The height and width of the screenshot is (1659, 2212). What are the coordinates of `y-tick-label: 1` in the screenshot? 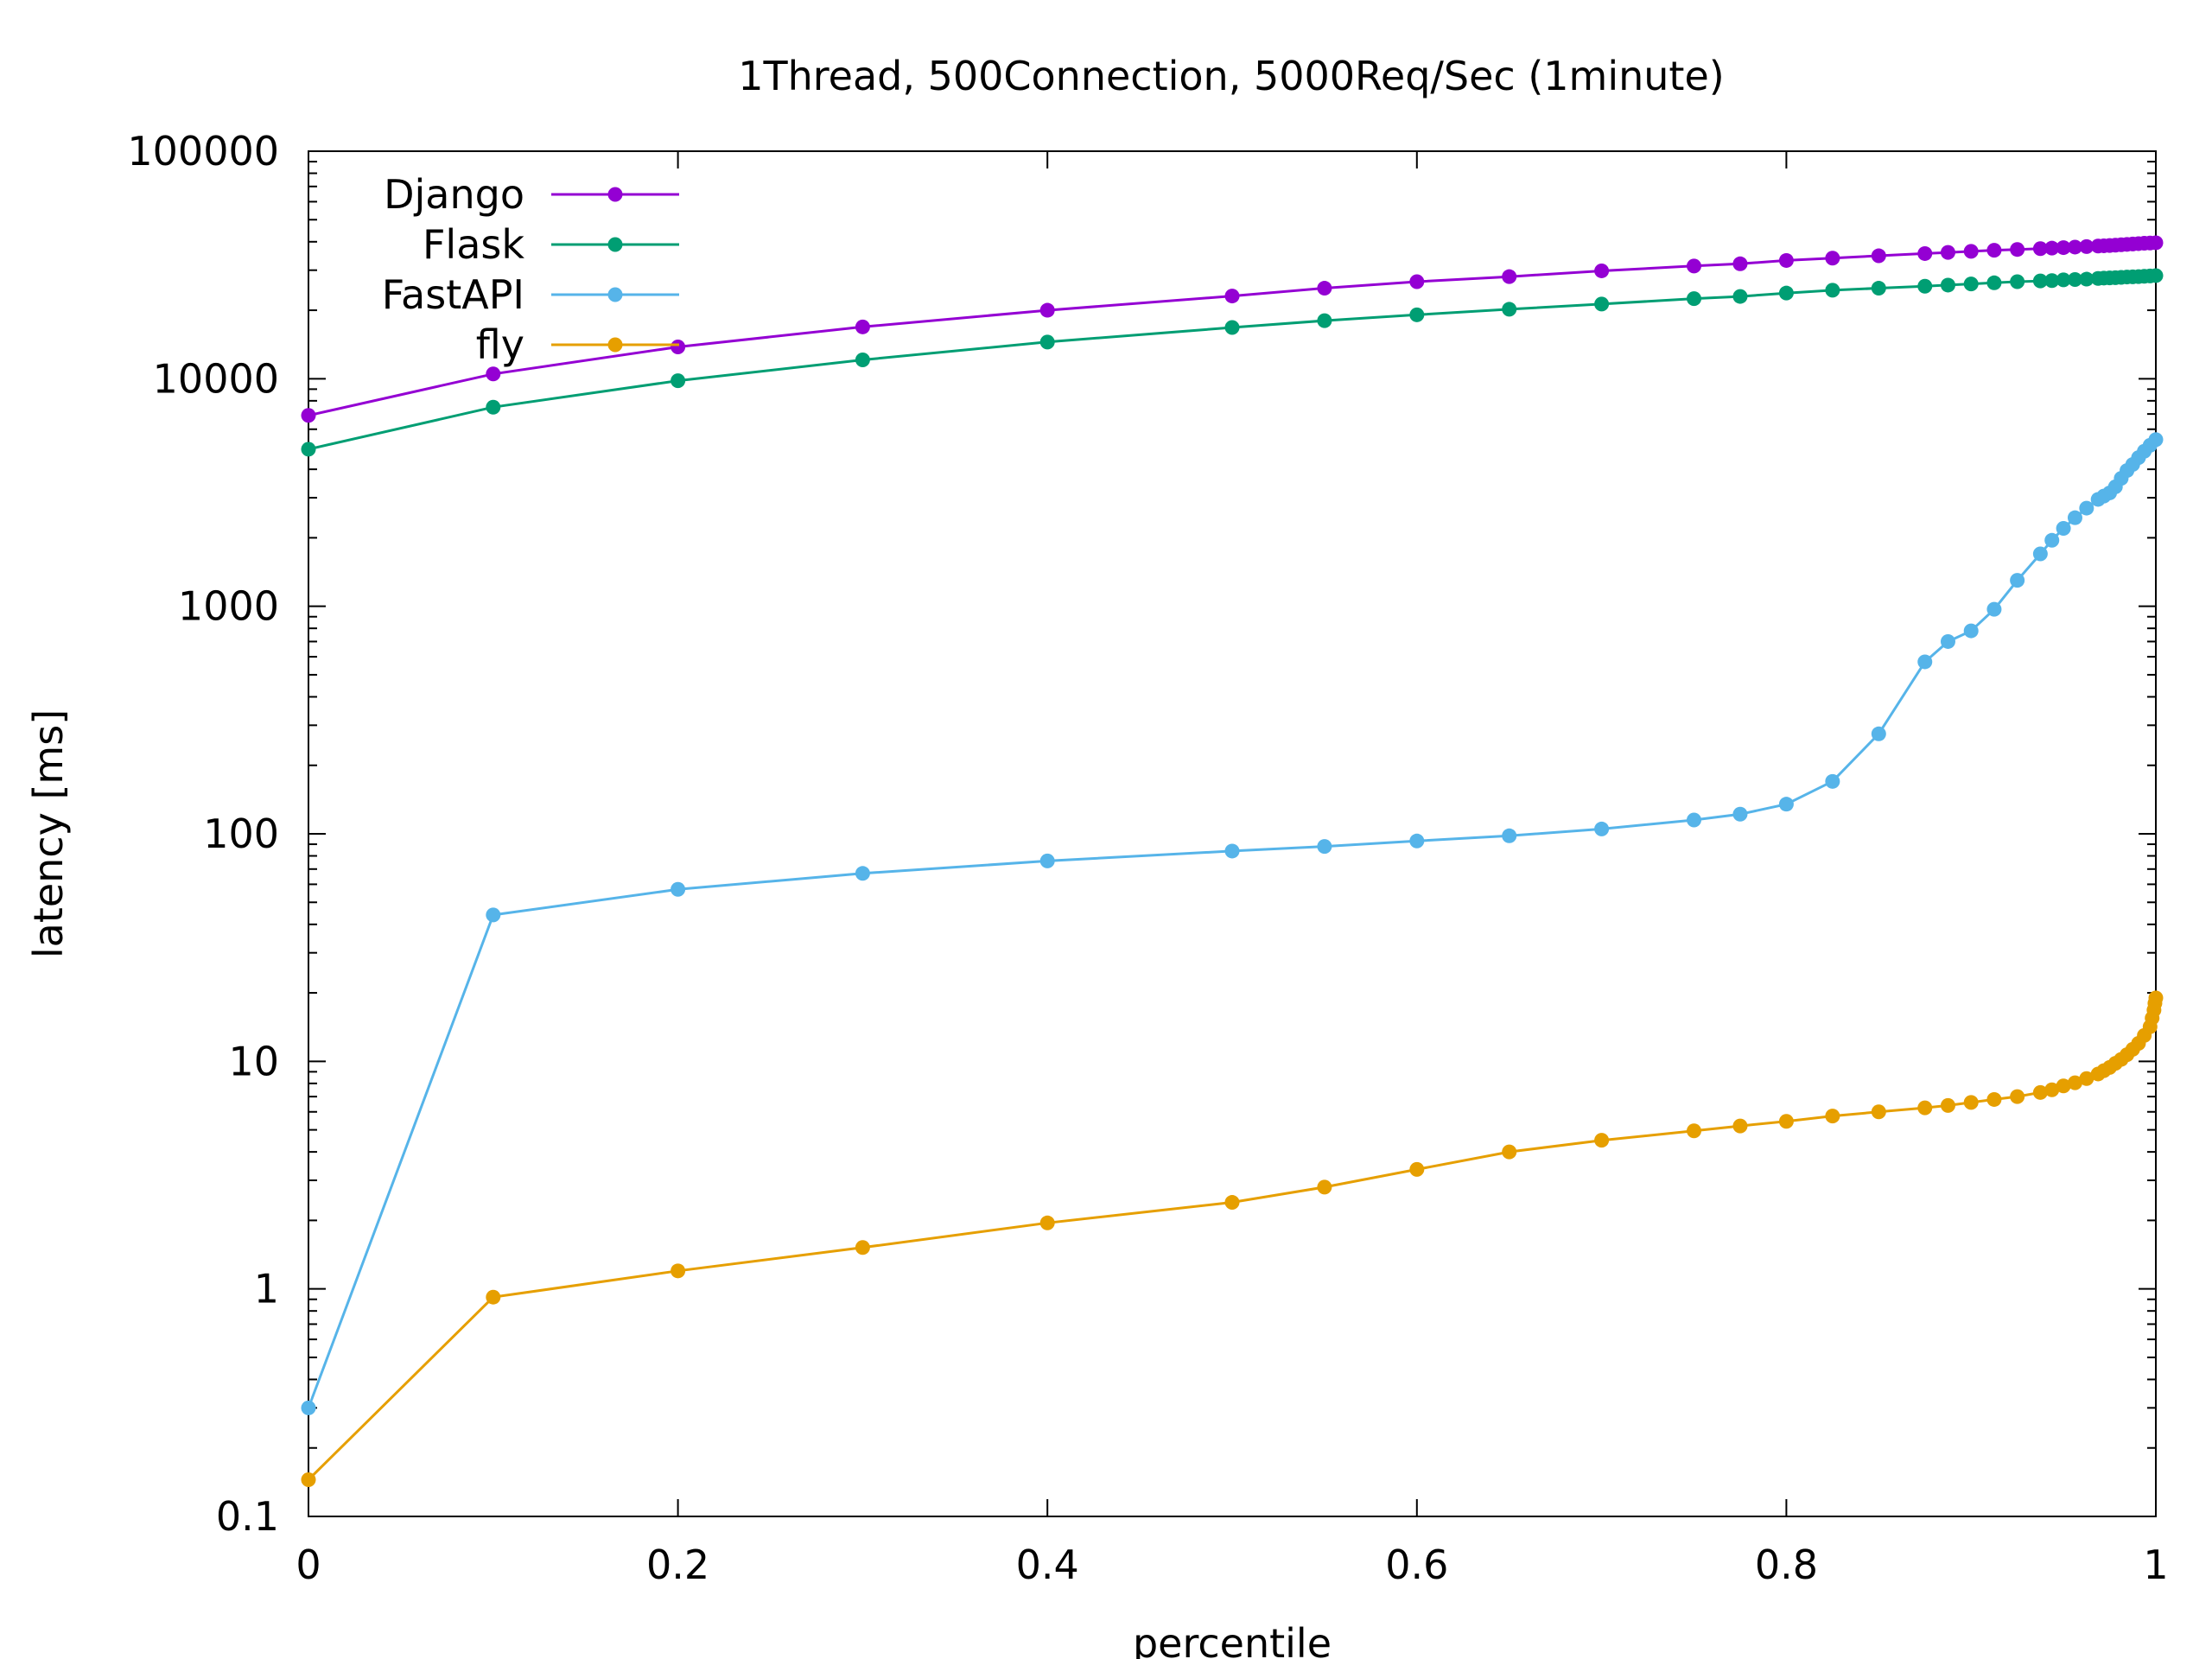 It's located at (266, 1289).